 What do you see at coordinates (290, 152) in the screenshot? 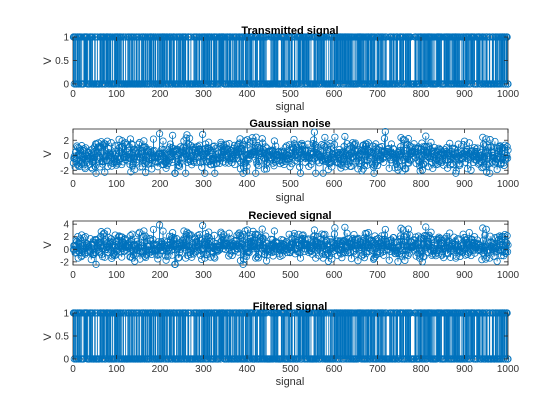
I see `stem-series` at bounding box center [290, 152].